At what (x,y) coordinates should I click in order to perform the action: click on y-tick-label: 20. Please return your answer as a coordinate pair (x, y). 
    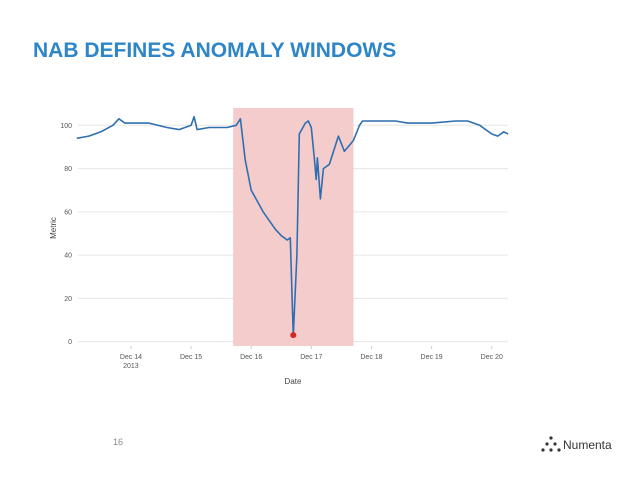
    Looking at the image, I should click on (68, 299).